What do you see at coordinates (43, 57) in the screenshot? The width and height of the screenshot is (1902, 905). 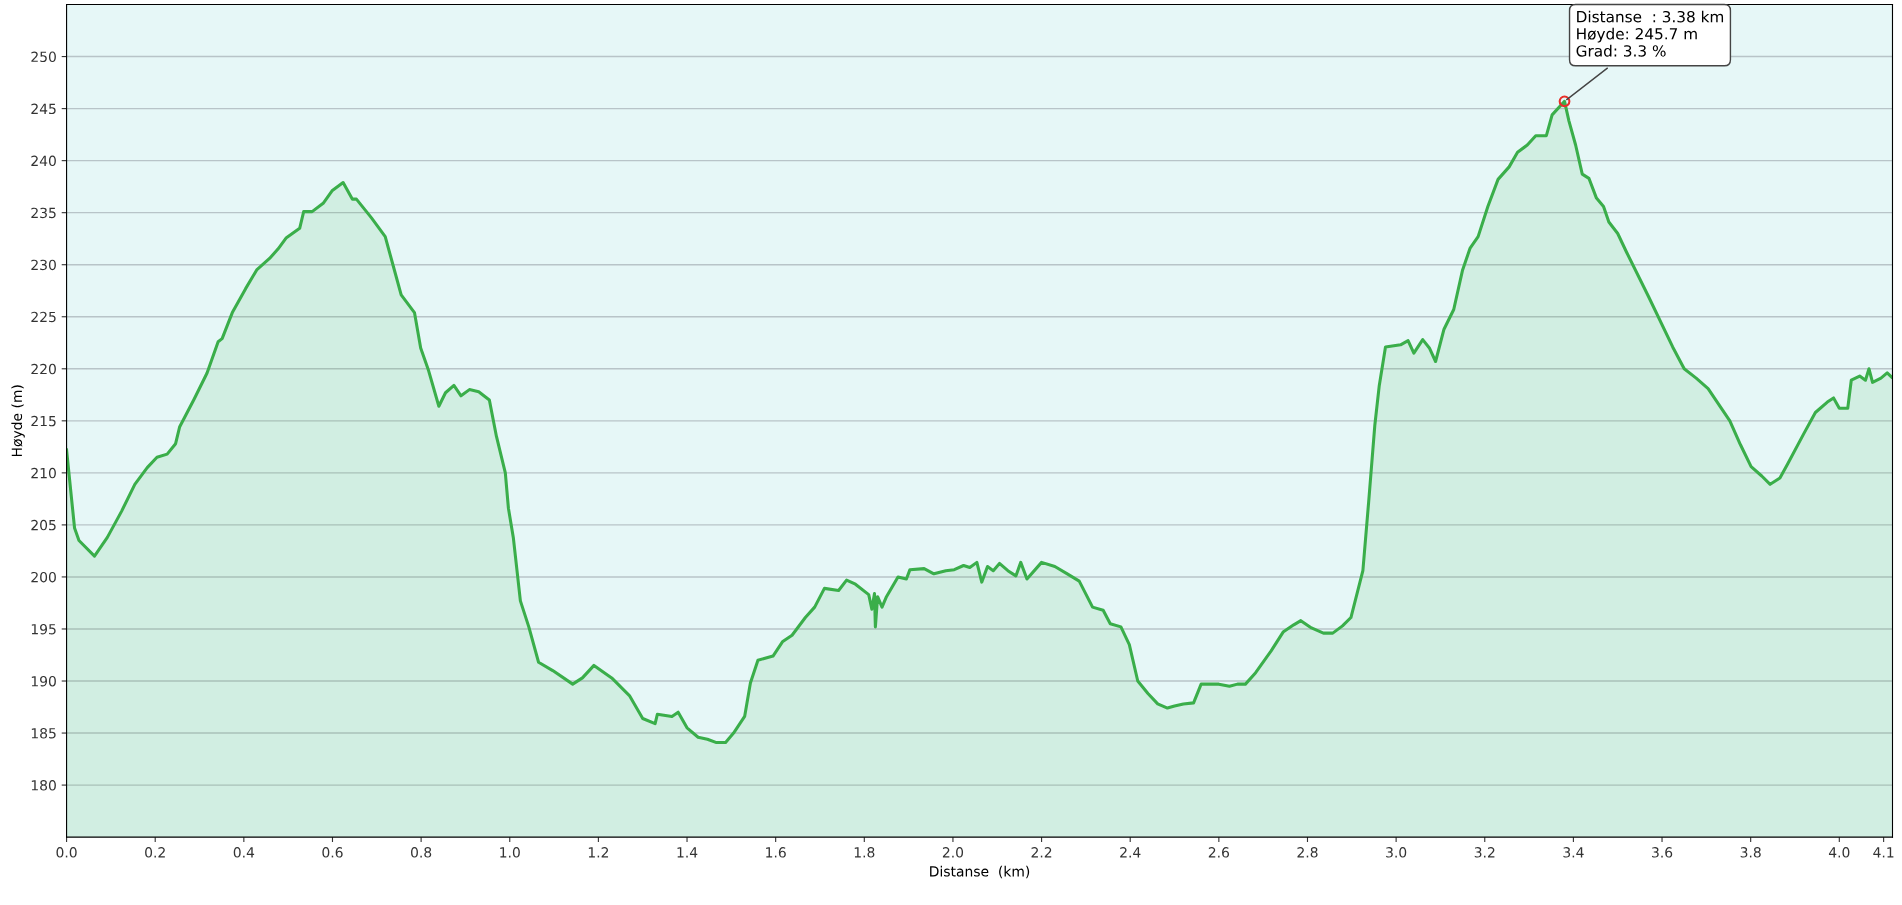 I see `y-tick-label: 250` at bounding box center [43, 57].